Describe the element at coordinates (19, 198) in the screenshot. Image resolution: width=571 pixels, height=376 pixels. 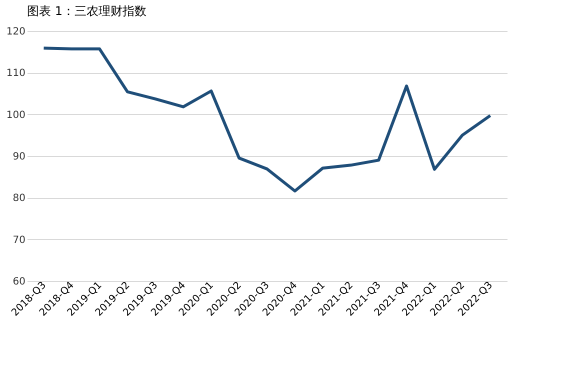
I see `y-tick-label: 80` at that location.